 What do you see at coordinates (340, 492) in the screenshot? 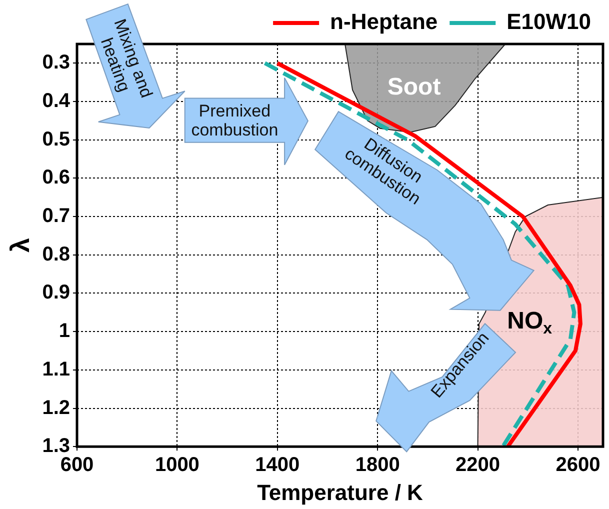
I see `x-axis-title: Temperature / K` at bounding box center [340, 492].